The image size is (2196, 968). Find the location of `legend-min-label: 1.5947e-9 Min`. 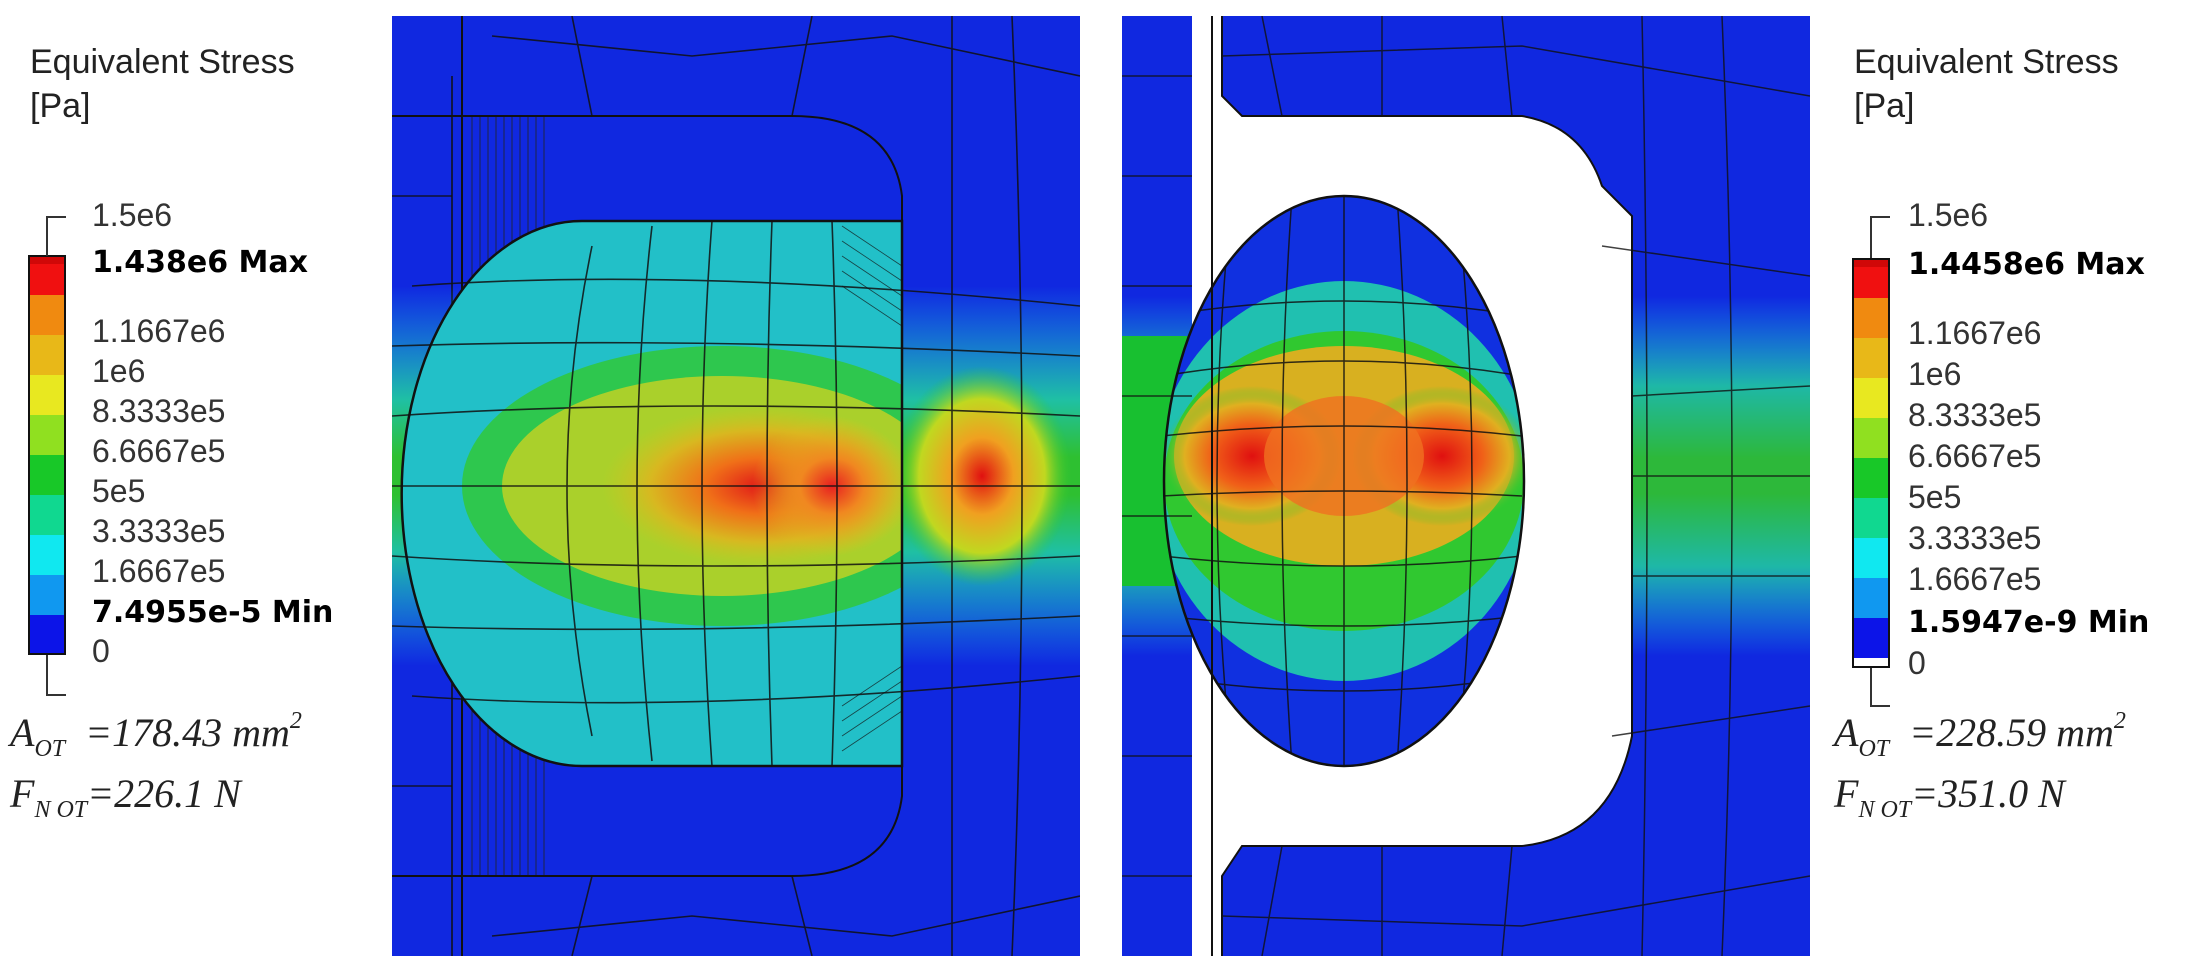

legend-min-label: 1.5947e-9 Min is located at coordinates (2029, 622).